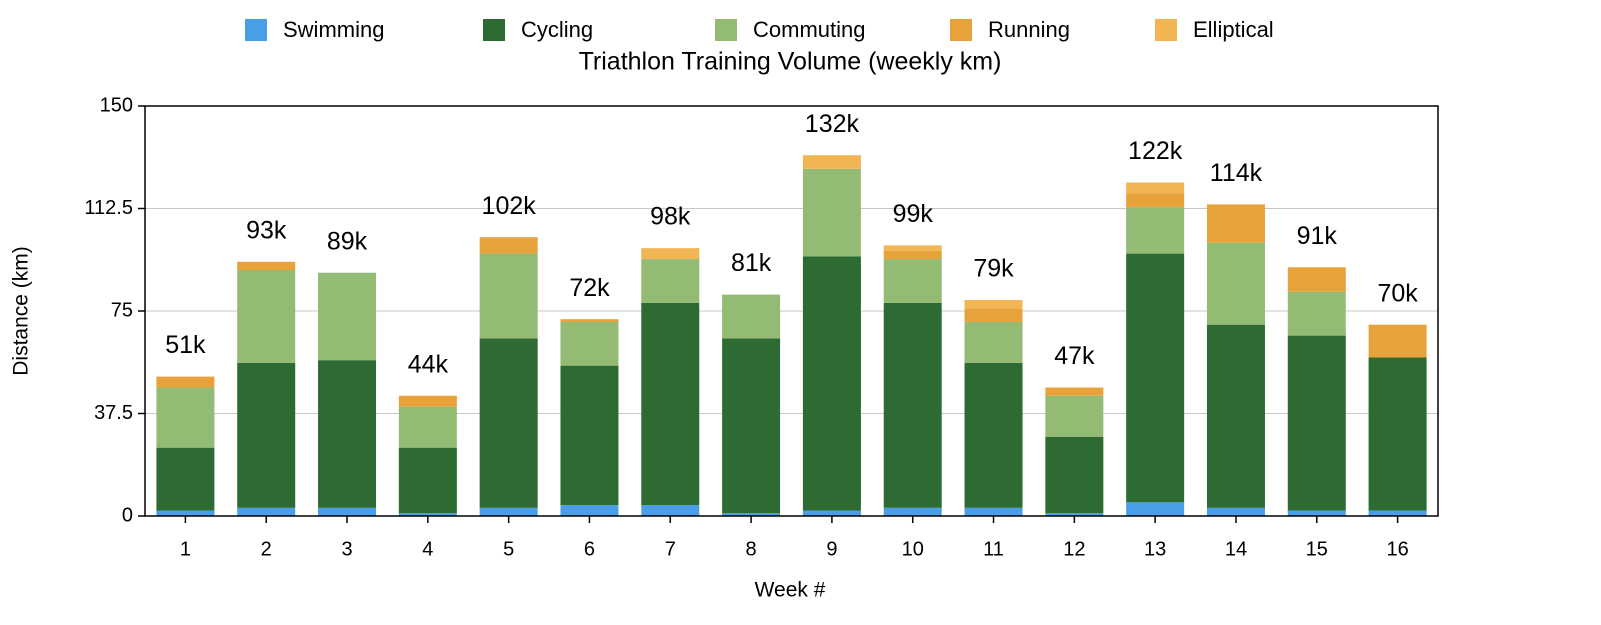  I want to click on legend-label: Elliptical, so click(1233, 29).